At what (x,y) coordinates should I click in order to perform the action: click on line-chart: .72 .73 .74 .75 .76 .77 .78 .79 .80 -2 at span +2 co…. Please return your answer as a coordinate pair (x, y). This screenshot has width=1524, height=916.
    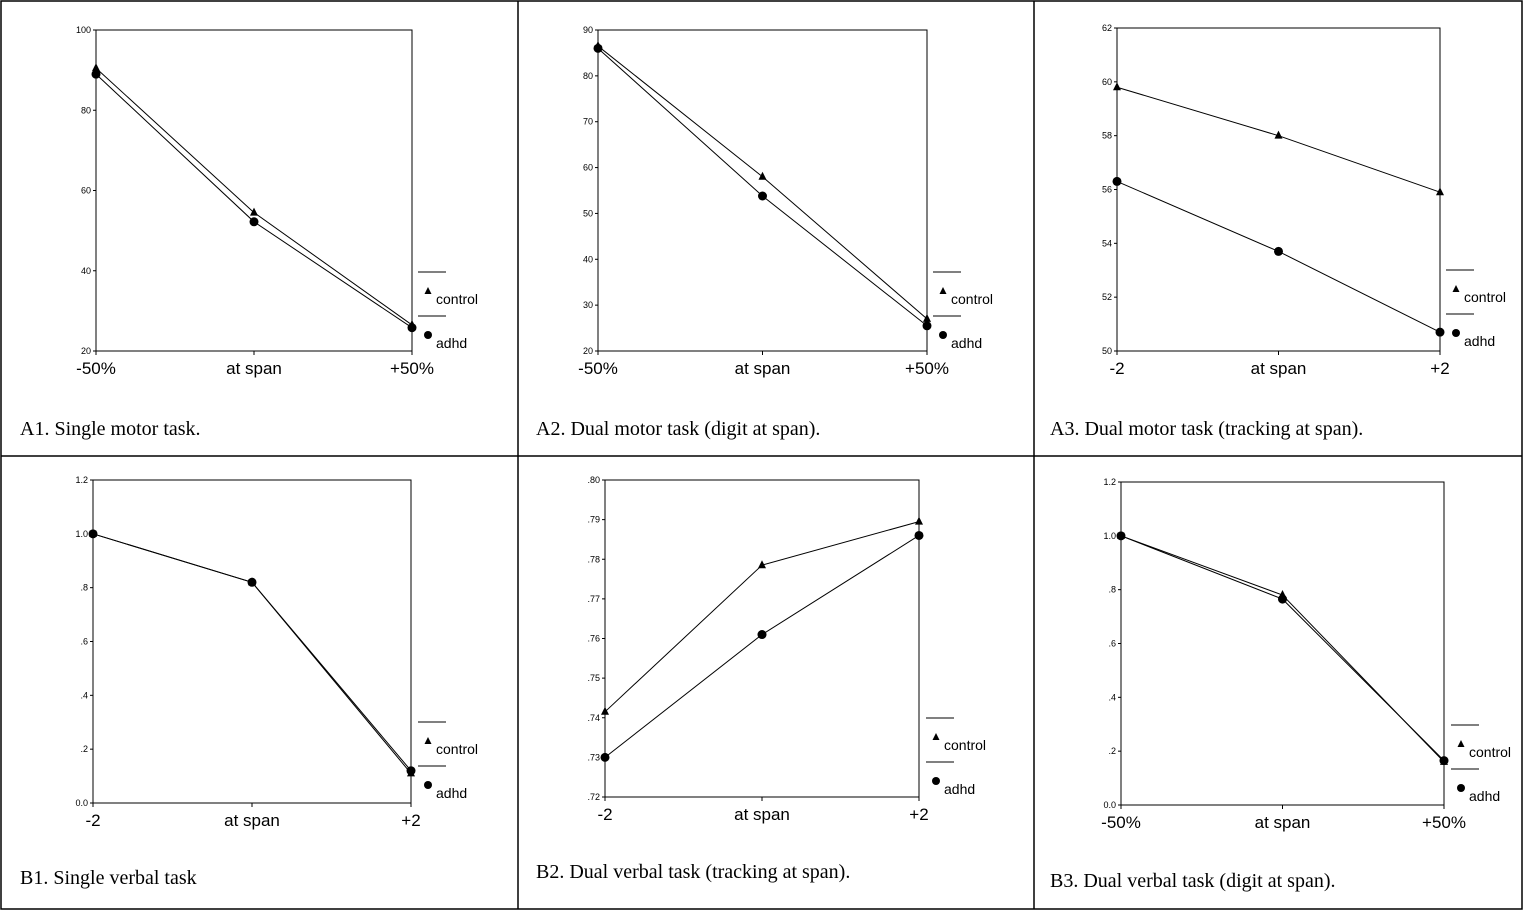
    Looking at the image, I should click on (786, 649).